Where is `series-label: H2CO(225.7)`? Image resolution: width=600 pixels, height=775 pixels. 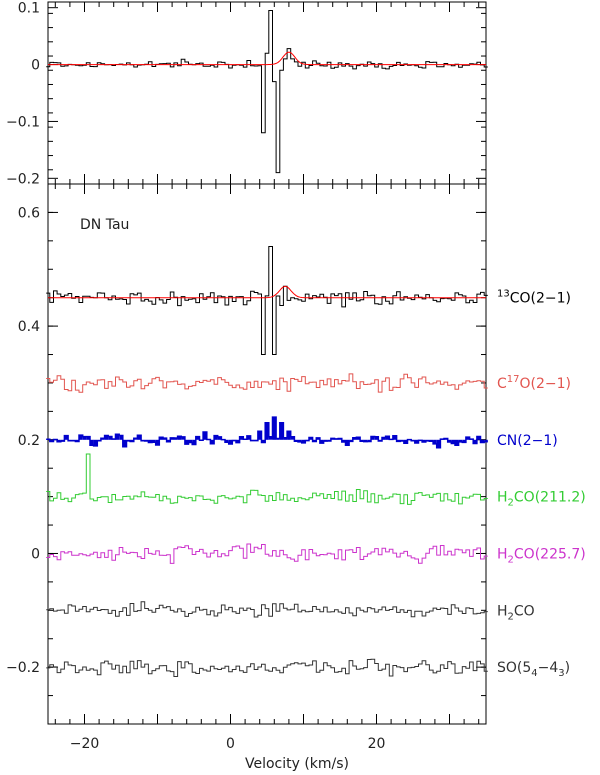
series-label: H2CO(225.7) is located at coordinates (541, 556).